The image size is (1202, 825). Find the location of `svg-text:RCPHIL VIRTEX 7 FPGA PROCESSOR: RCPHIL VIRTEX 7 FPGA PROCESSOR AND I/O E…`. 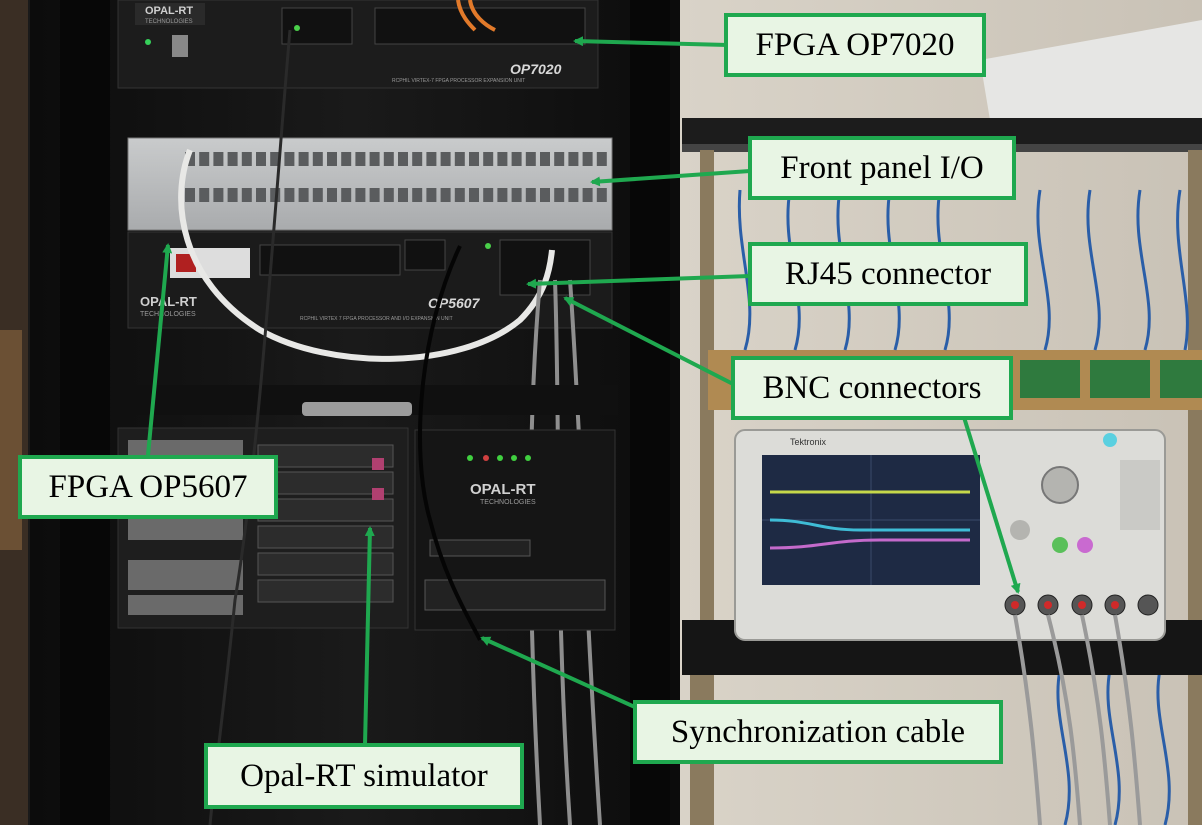

svg-text:RCPHIL VIRTEX 7 FPGA PROCESSOR: RCPHIL VIRTEX 7 FPGA PROCESSOR AND I/O E… is located at coordinates (376, 319).